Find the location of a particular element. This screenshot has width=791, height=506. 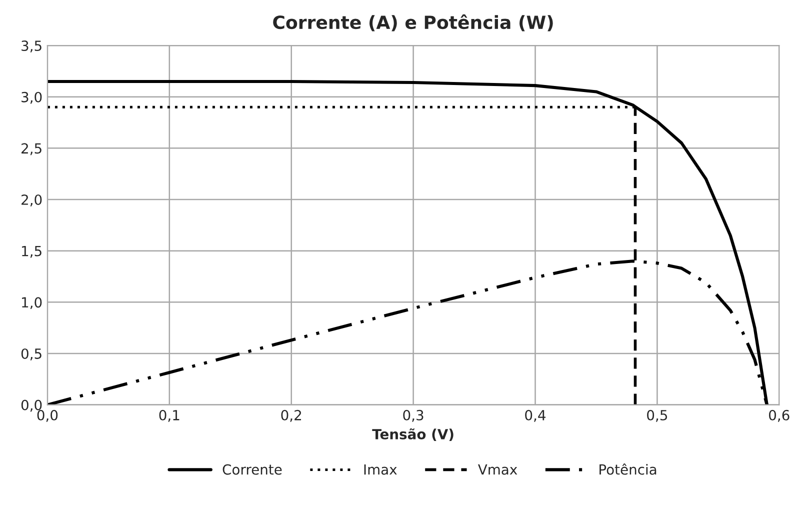

x-tick-label: 0,0 is located at coordinates (47, 416).